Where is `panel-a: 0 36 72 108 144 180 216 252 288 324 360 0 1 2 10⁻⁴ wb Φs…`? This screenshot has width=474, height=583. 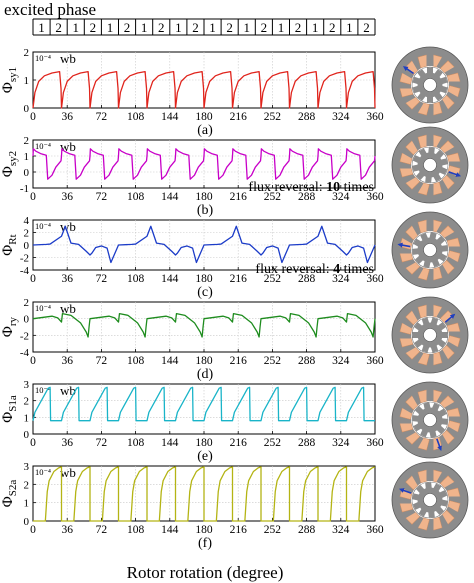 panel-a: 0 36 72 108 144 180 216 252 288 324 360 0 1 2 10⁻⁴ wb Φs… is located at coordinates (192, 92).